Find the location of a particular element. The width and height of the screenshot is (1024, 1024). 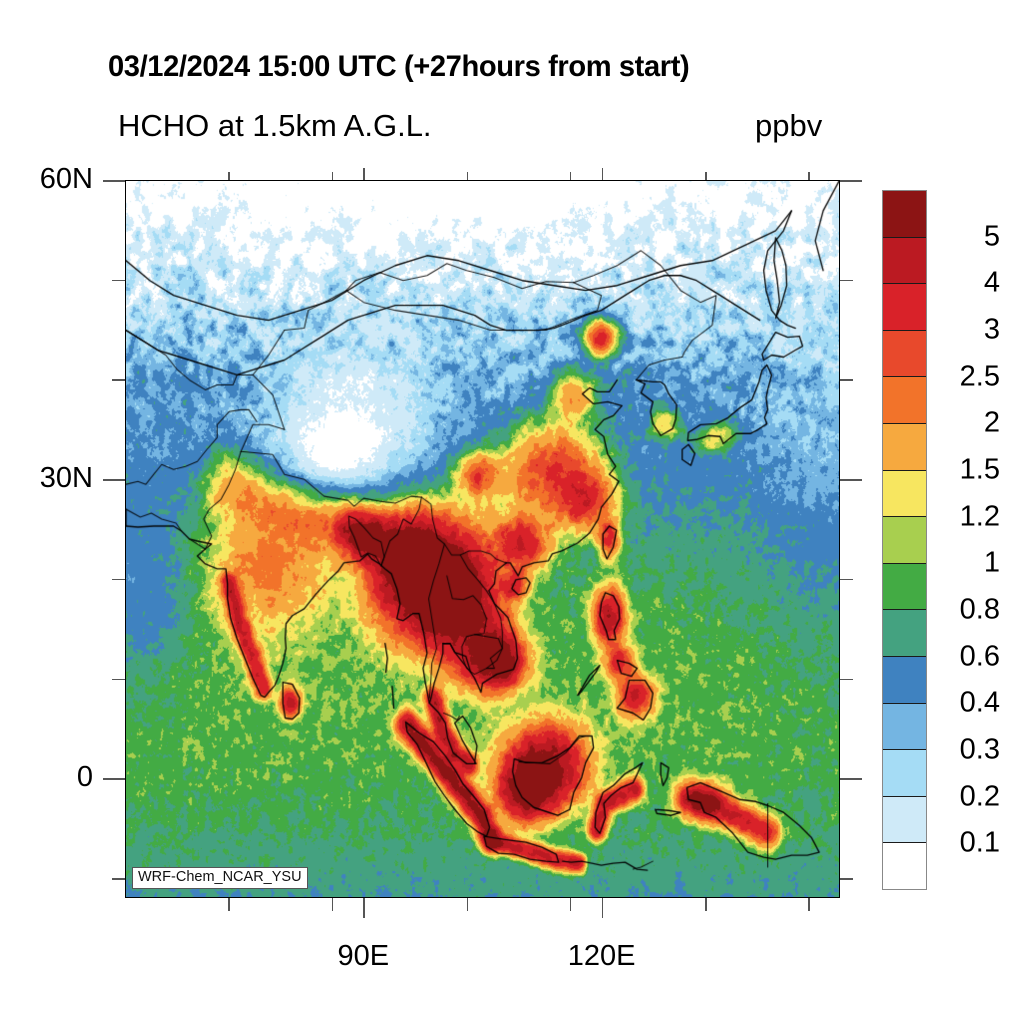

y-axis-label-0: 0 is located at coordinates (84, 777).